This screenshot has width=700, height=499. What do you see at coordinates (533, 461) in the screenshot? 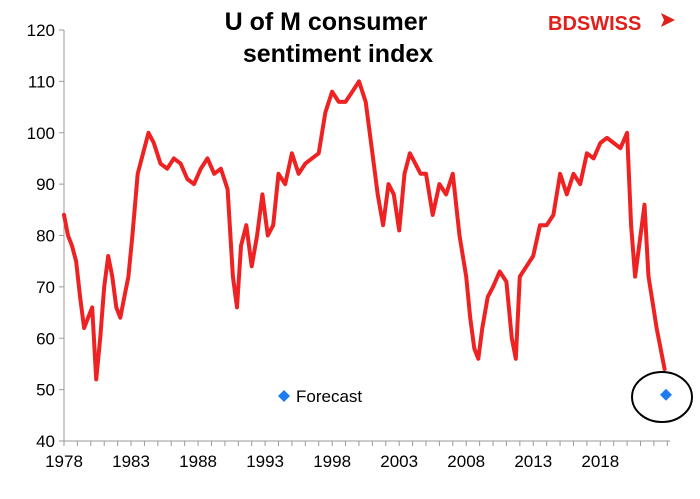
I see `x-tick-label: 2013` at bounding box center [533, 461].